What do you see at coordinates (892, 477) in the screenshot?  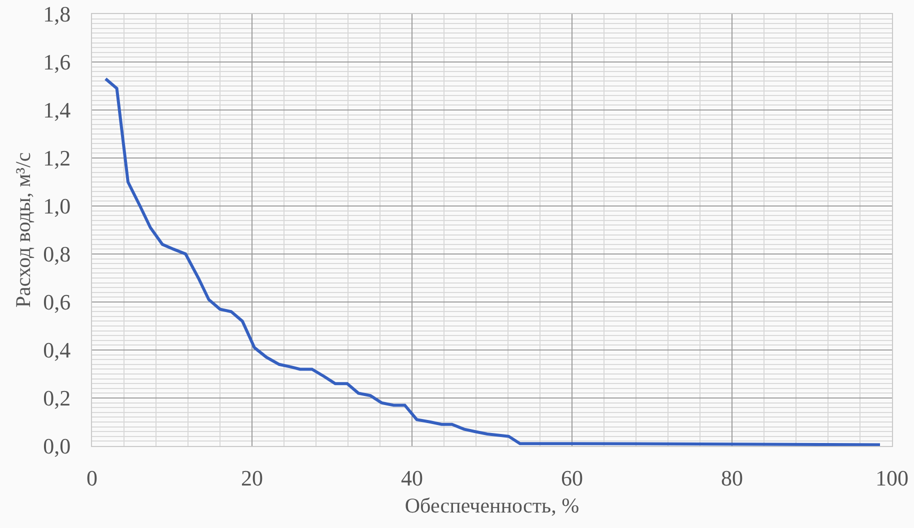 I see `x-tick-label: 100` at bounding box center [892, 477].